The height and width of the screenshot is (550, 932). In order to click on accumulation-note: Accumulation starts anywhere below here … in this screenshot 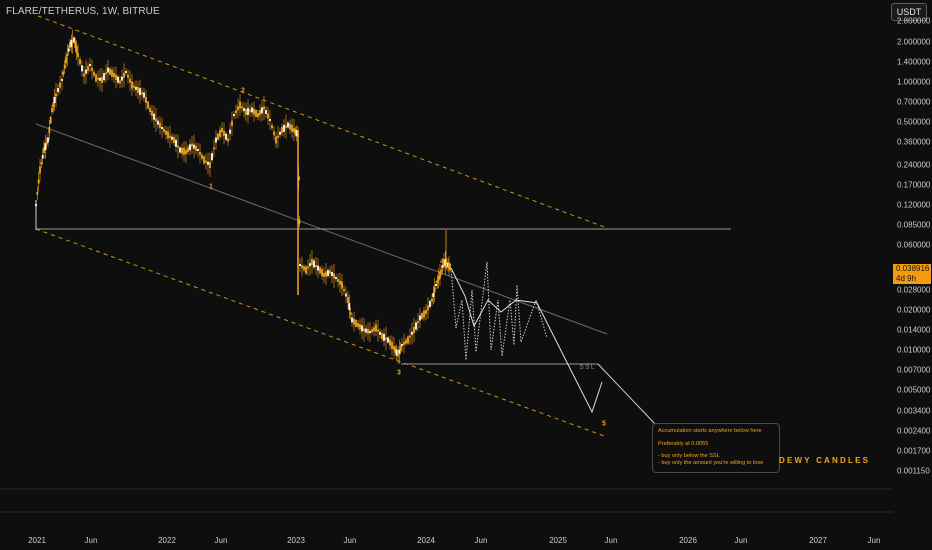, I will do `click(716, 448)`.